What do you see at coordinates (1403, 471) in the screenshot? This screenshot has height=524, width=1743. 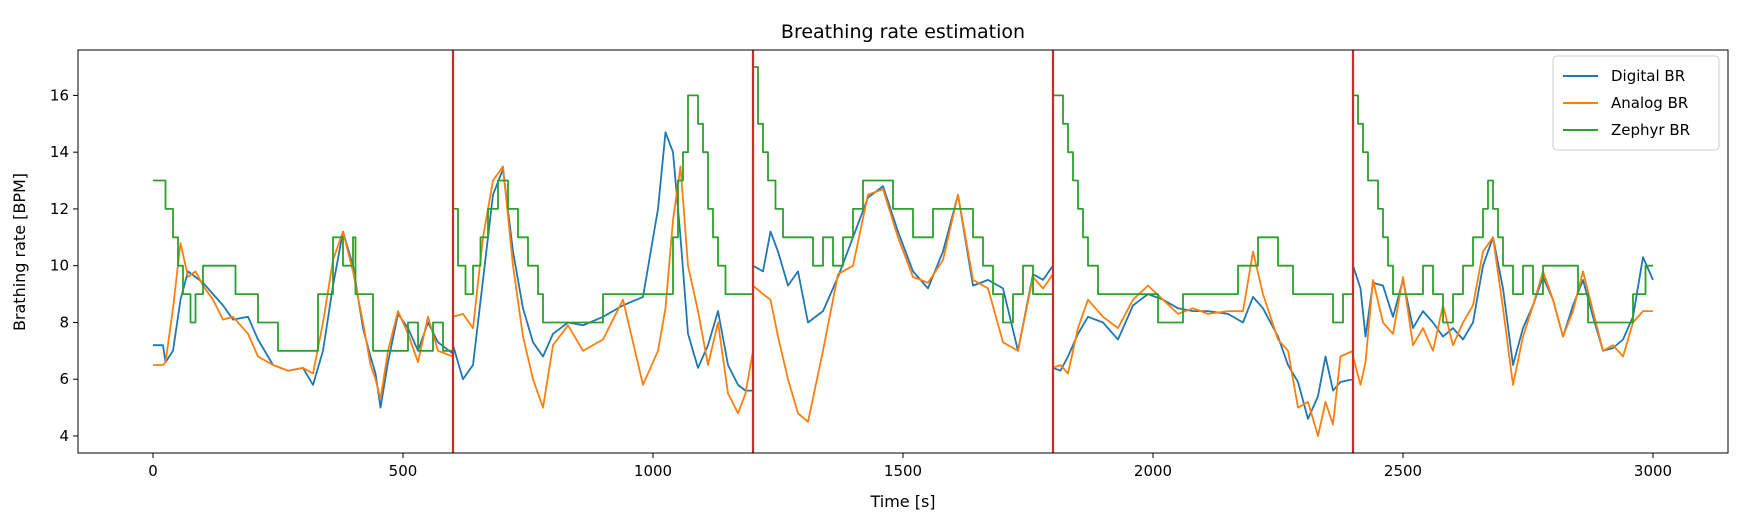 I see `x-tick-label: 2500` at bounding box center [1403, 471].